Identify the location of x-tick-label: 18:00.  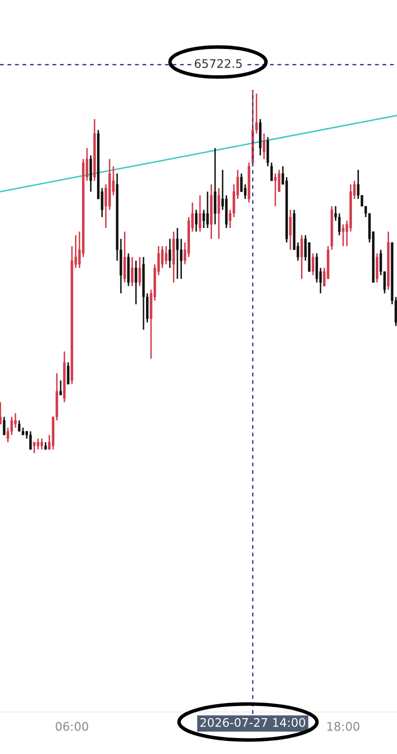
(343, 726).